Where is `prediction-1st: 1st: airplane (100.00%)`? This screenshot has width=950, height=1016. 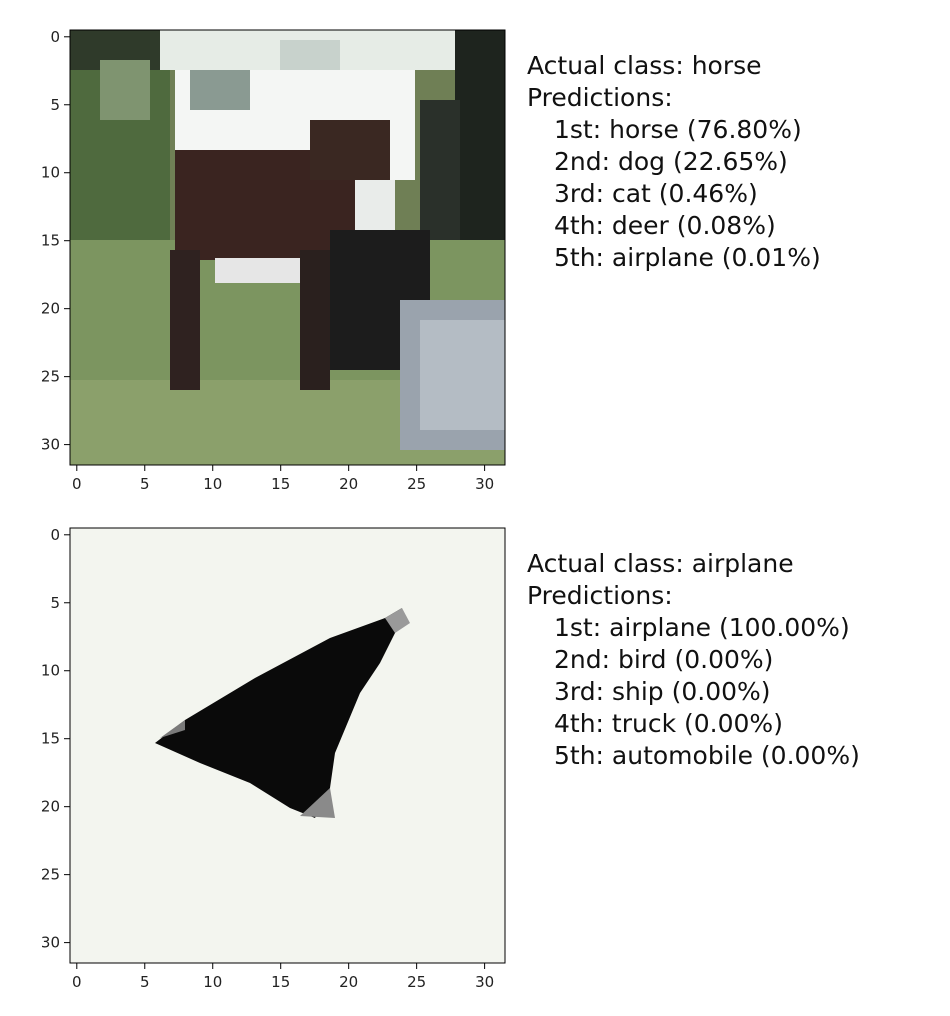 prediction-1st: 1st: airplane (100.00%) is located at coordinates (702, 627).